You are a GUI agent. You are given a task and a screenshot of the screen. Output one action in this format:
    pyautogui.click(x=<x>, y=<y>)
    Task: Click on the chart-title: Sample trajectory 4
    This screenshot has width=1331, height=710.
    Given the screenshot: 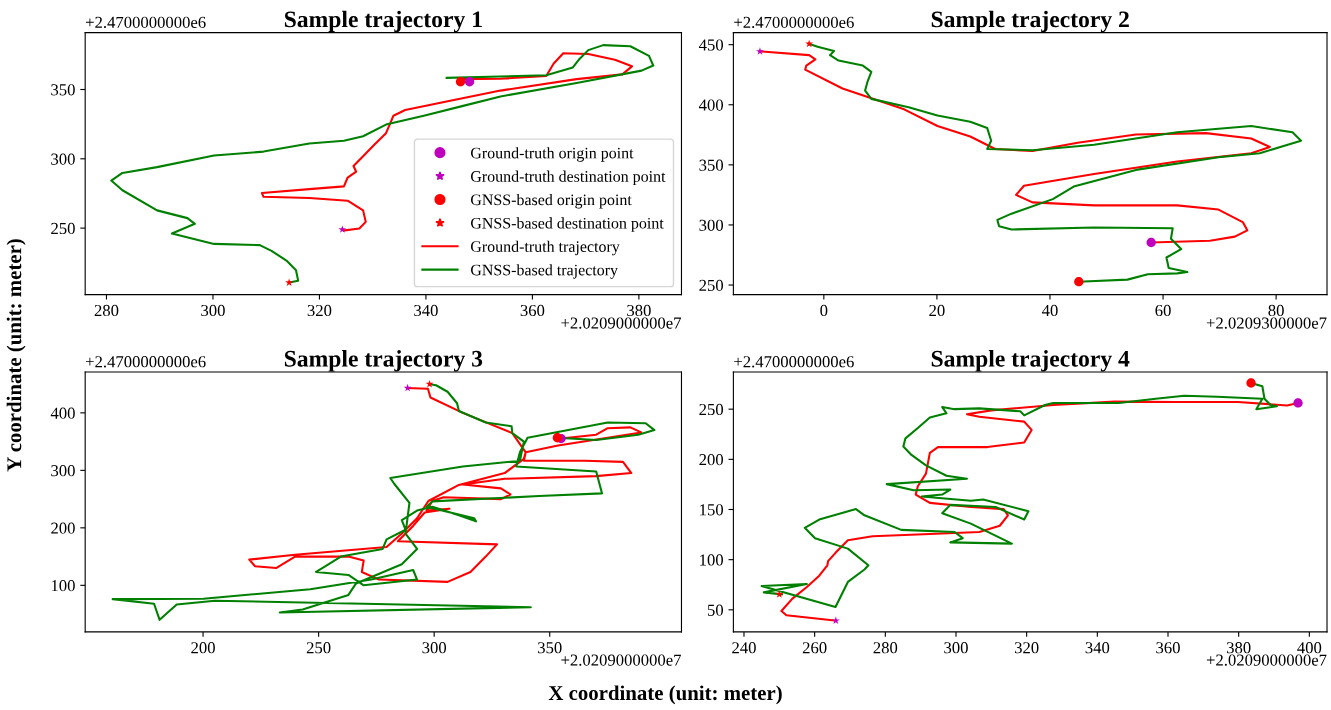 What is the action you would take?
    pyautogui.click(x=1030, y=361)
    